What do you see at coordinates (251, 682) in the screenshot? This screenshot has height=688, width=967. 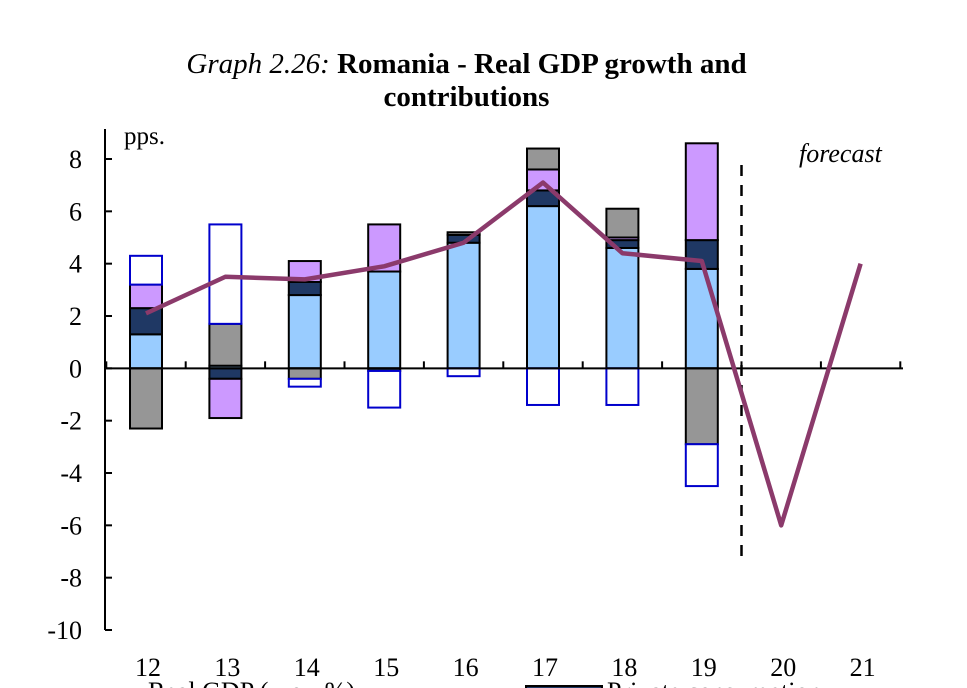 I see `legend-item-real-gdp: Real GDP (y-o-y%)` at bounding box center [251, 682].